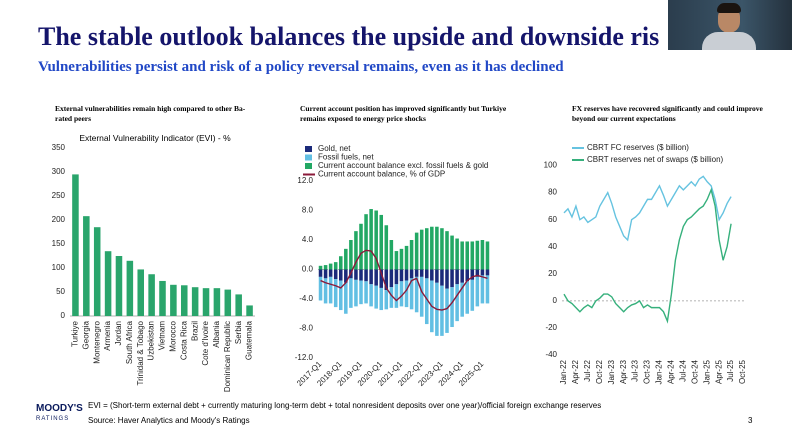  What do you see at coordinates (729, 41) in the screenshot?
I see `shirt` at bounding box center [729, 41].